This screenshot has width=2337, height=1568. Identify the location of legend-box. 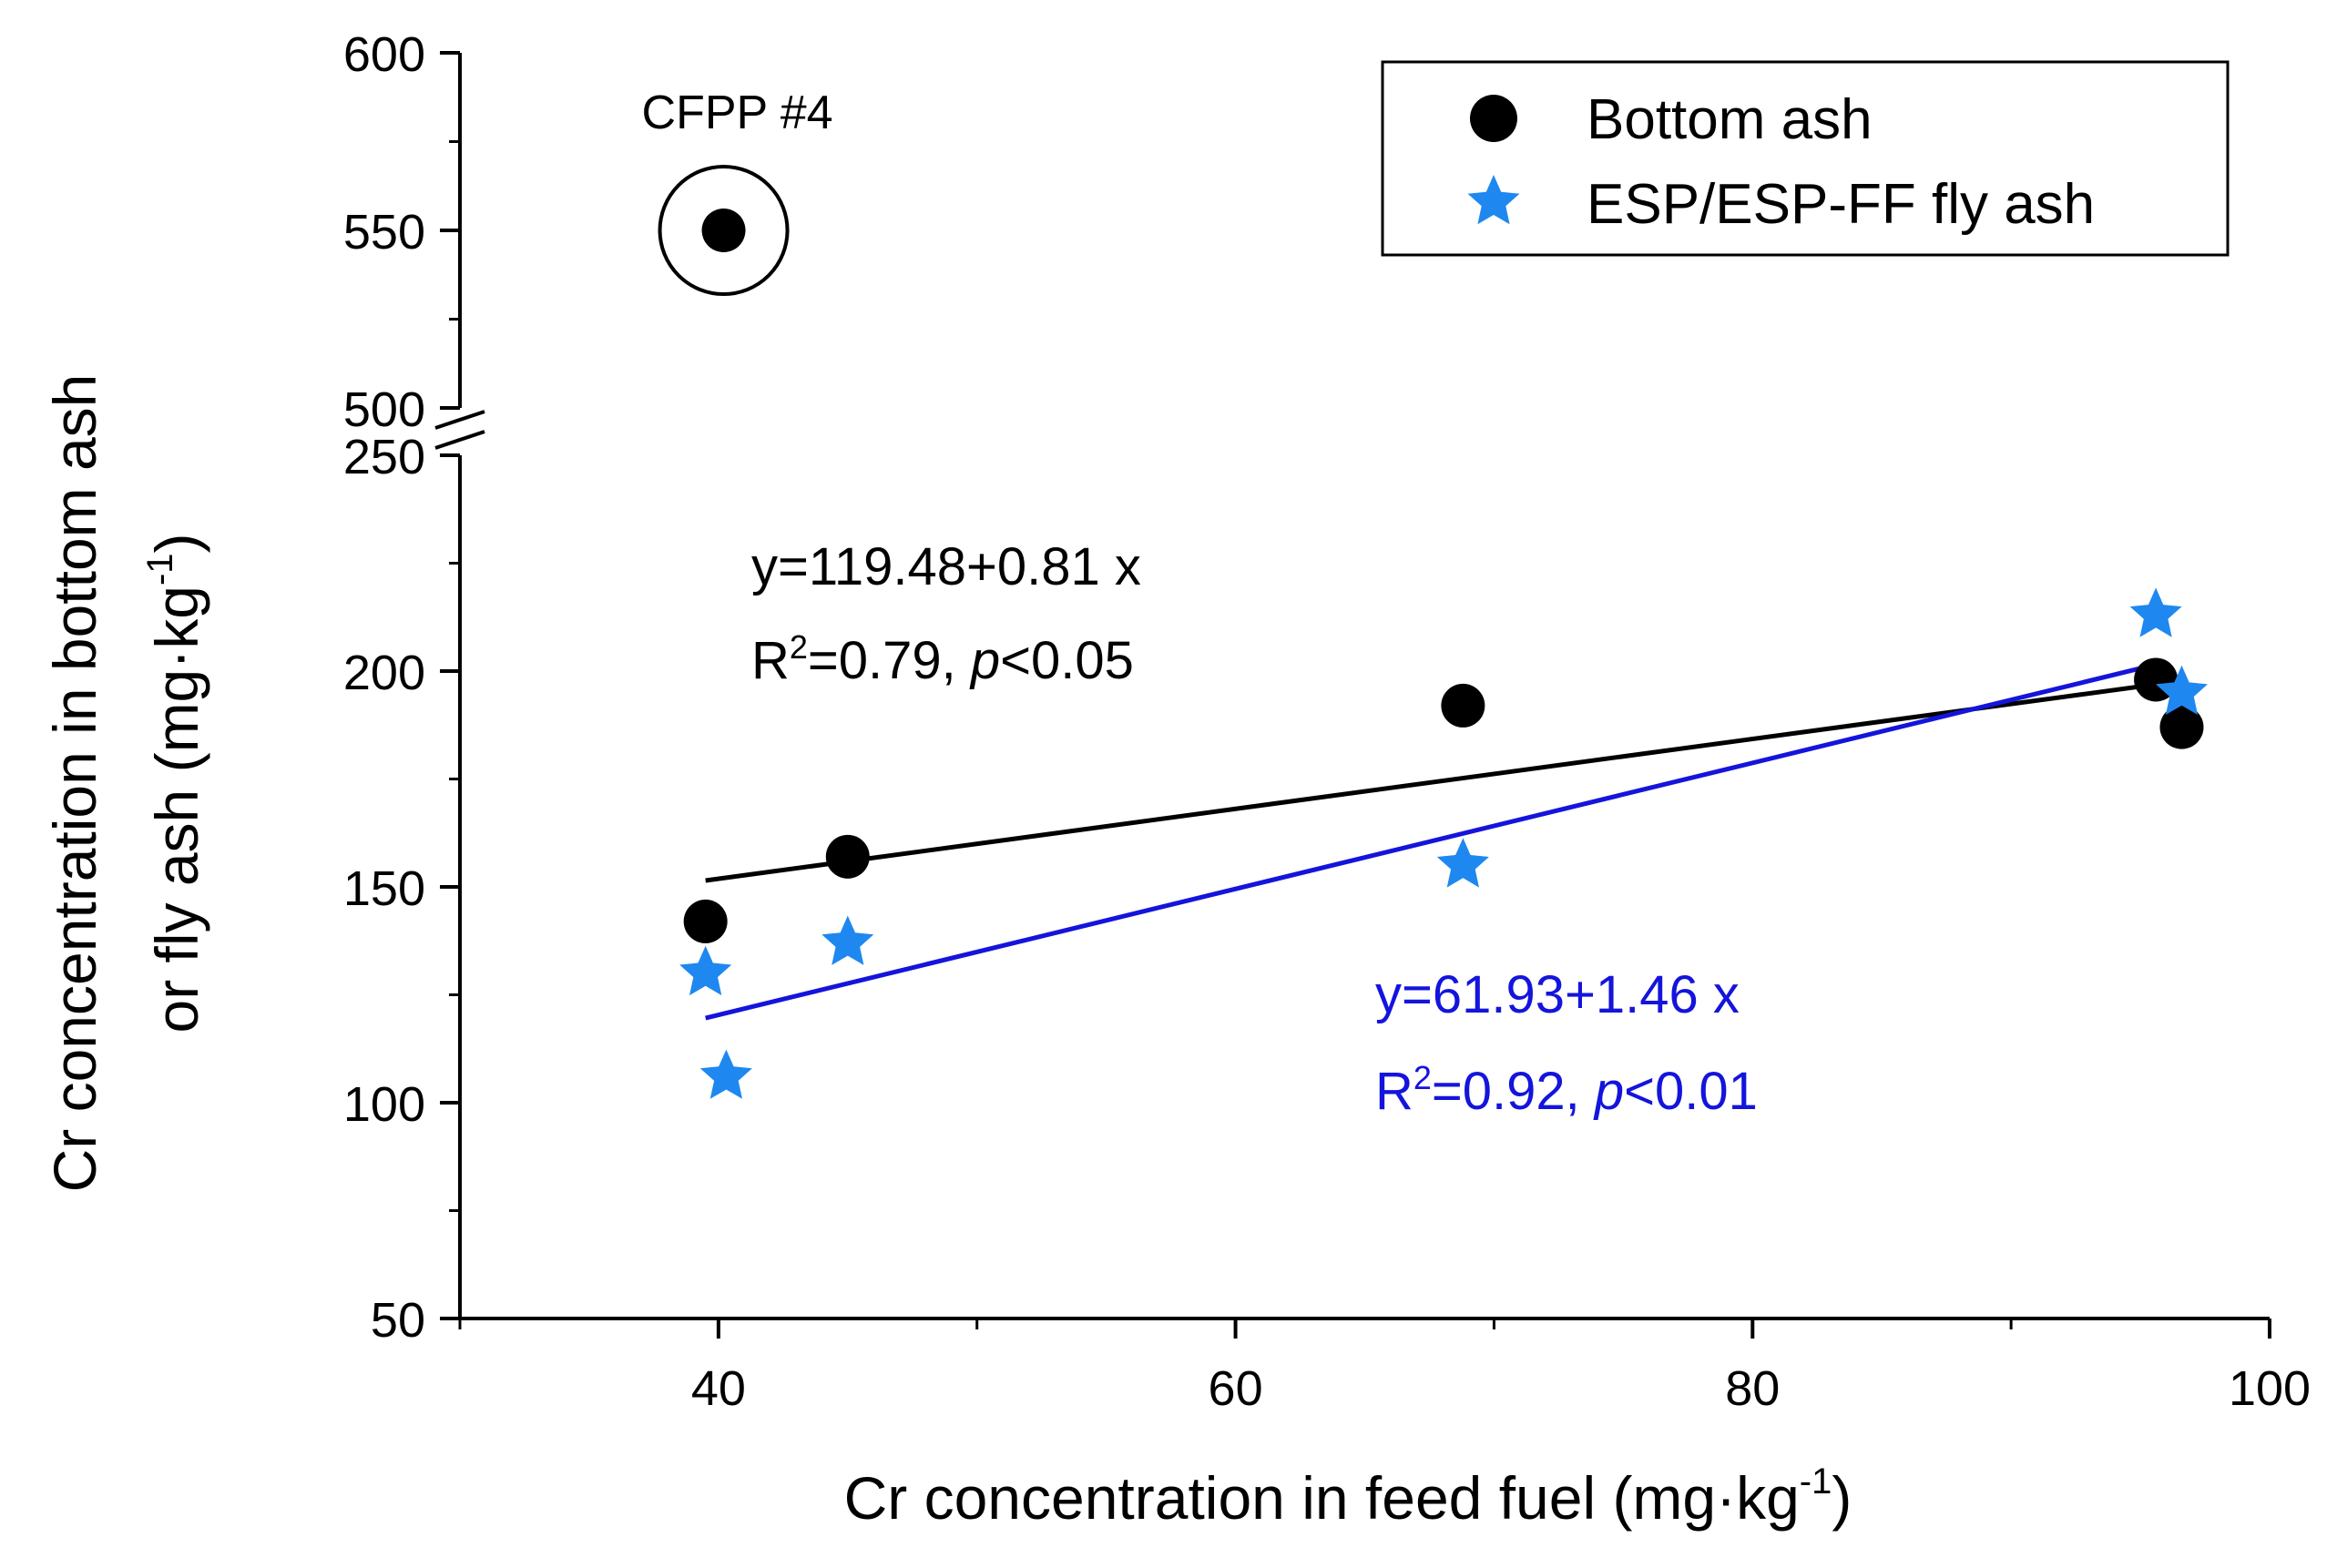
(1806, 158).